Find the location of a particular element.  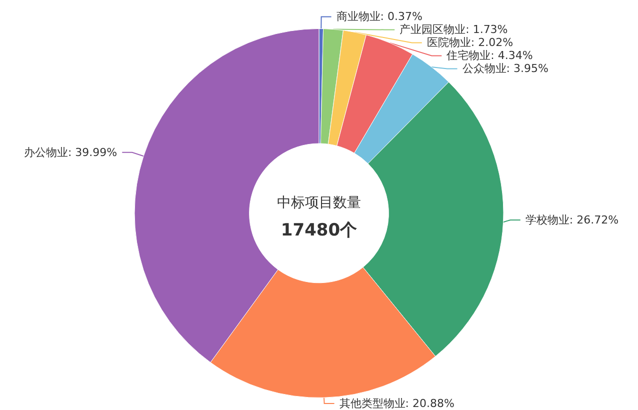

slice-label: 商业物业: 0.37% is located at coordinates (379, 17).